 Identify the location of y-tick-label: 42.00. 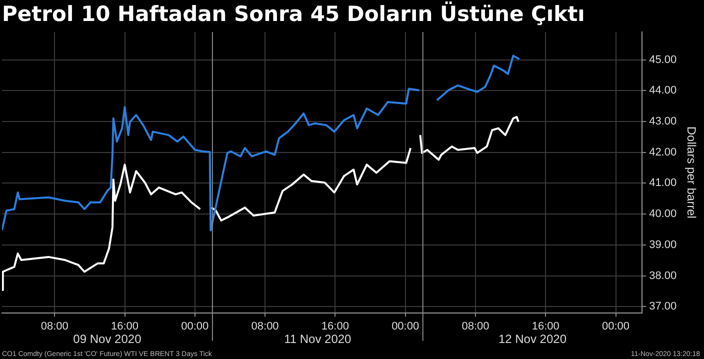
(663, 152).